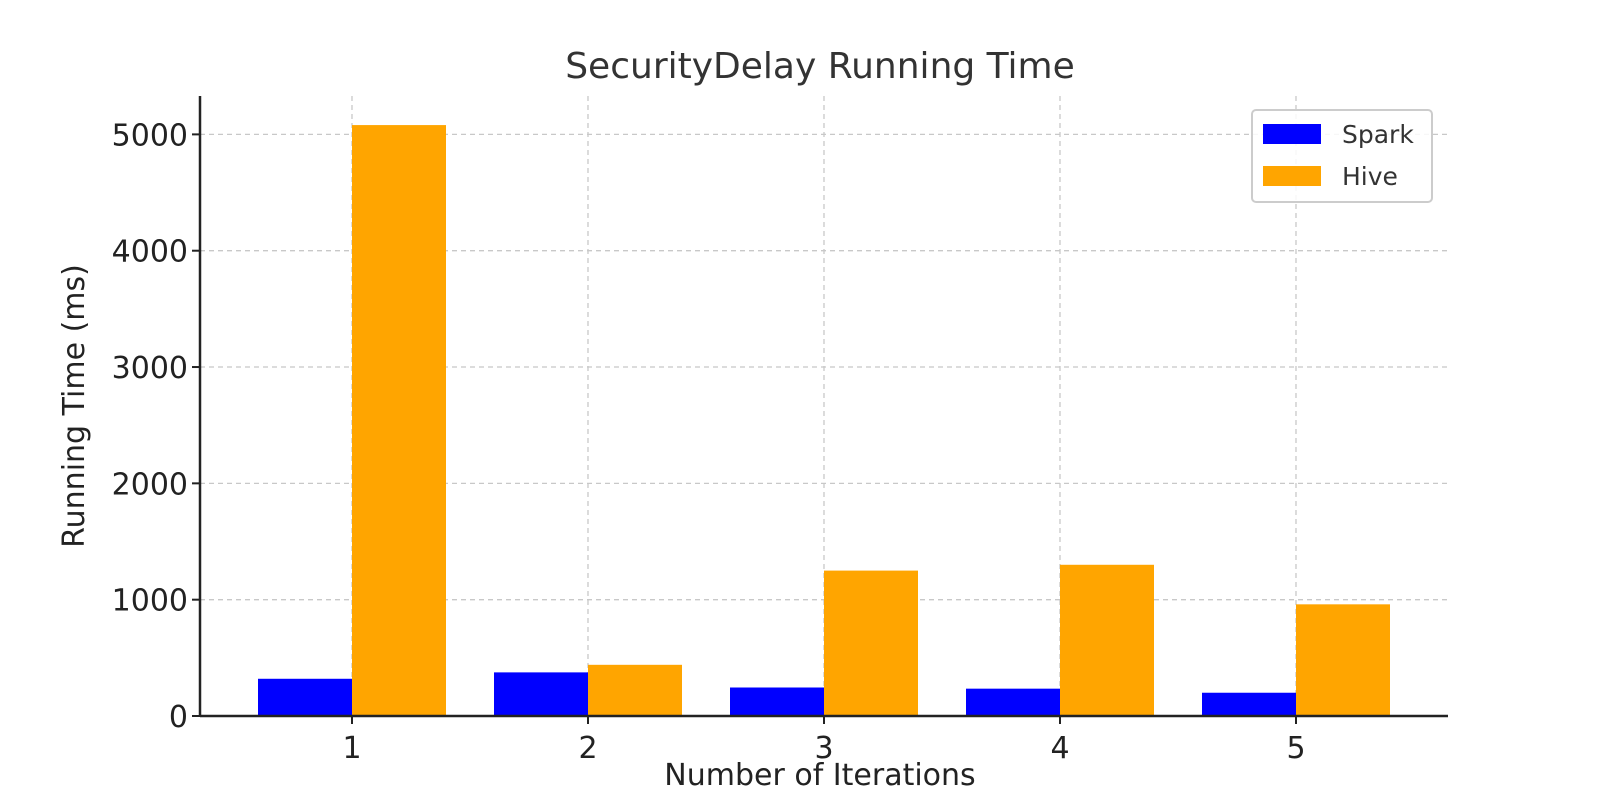 The width and height of the screenshot is (1600, 804). What do you see at coordinates (820, 66) in the screenshot?
I see `chart-title: SecurityDelay Running Time` at bounding box center [820, 66].